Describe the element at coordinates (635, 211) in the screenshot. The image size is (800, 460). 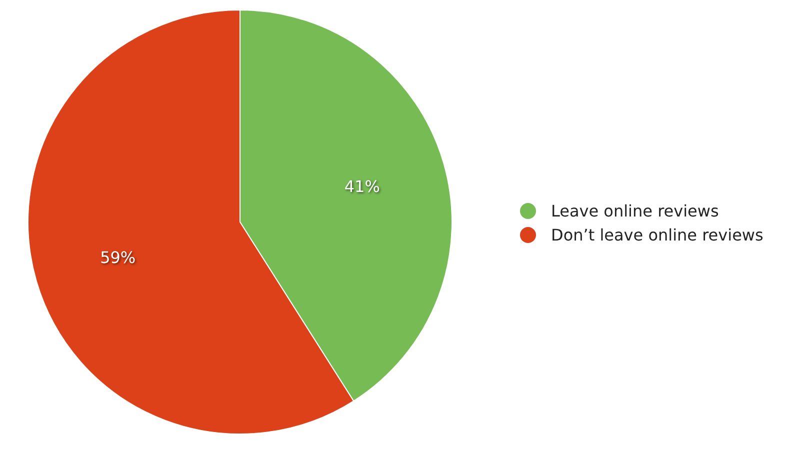
I see `legend-label: Leave online reviews` at that location.